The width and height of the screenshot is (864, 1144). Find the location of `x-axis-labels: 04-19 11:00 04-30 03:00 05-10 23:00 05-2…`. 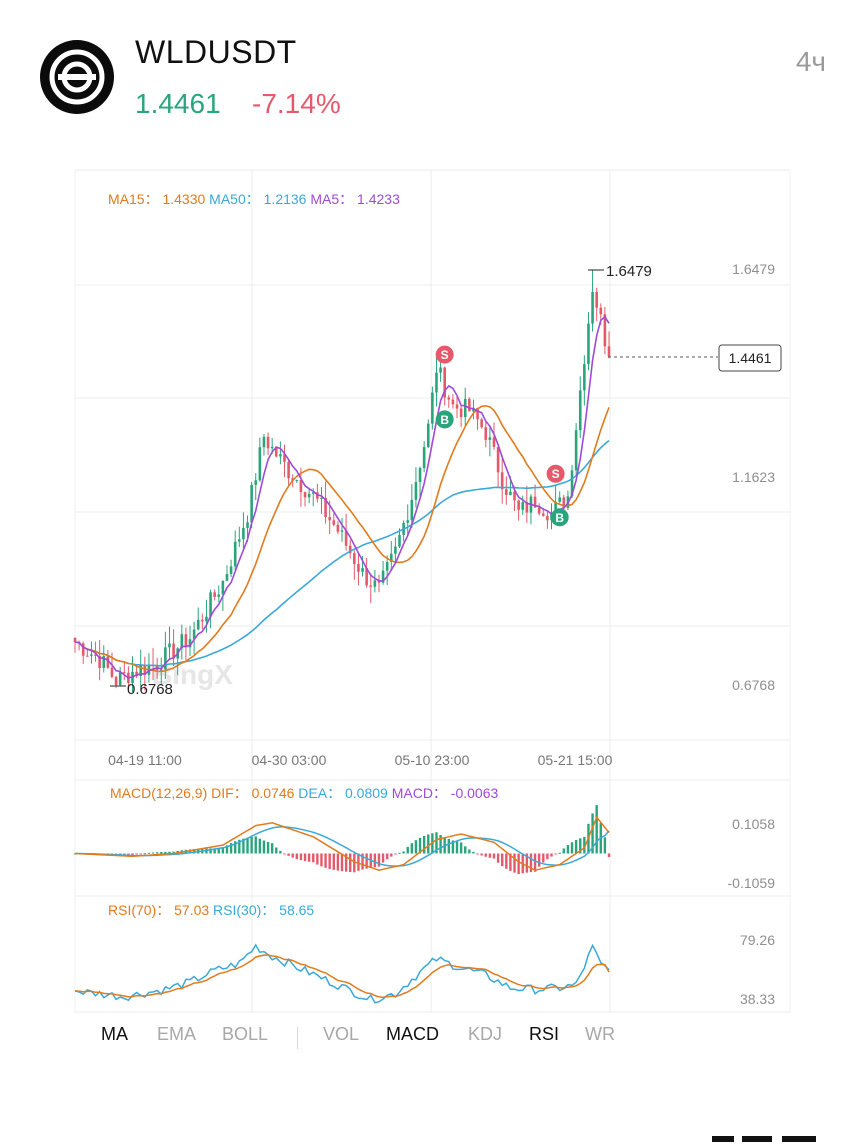

x-axis-labels: 04-19 11:00 04-30 03:00 05-10 23:00 05-2… is located at coordinates (360, 760).